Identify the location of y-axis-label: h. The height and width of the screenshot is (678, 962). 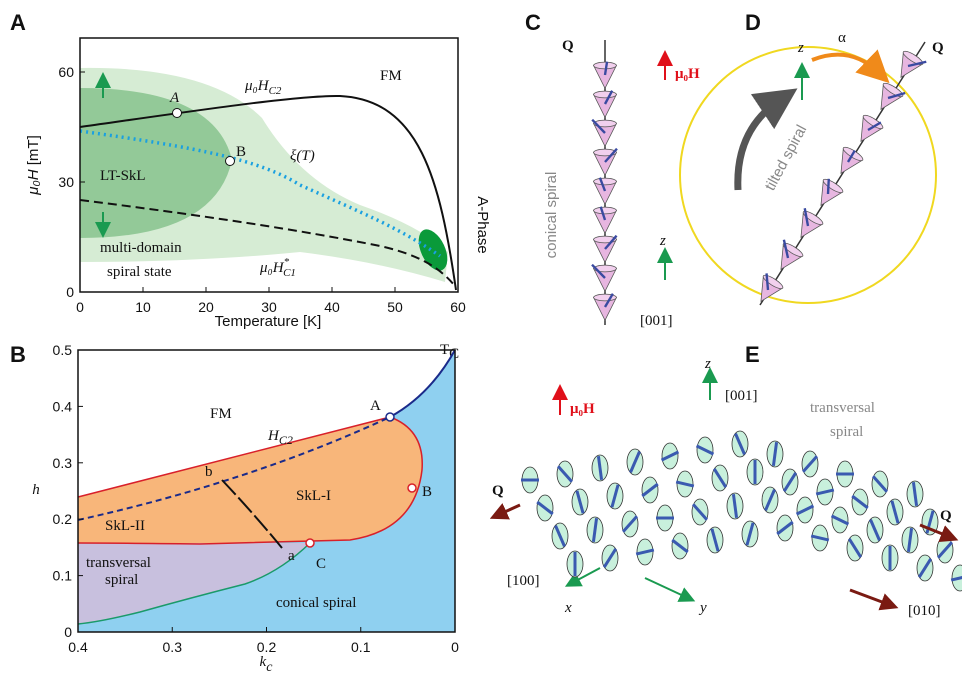
(36, 490).